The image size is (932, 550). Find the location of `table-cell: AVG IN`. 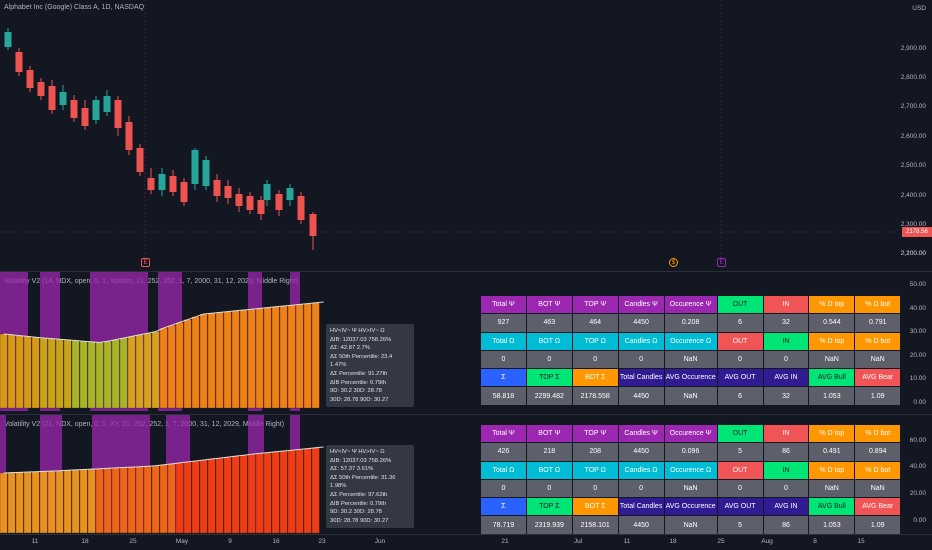

table-cell: AVG IN is located at coordinates (786, 507).